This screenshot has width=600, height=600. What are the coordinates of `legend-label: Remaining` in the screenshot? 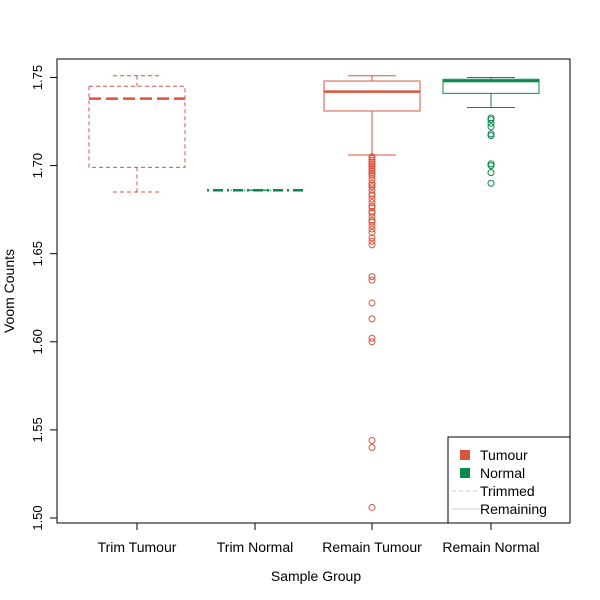 It's located at (513, 509).